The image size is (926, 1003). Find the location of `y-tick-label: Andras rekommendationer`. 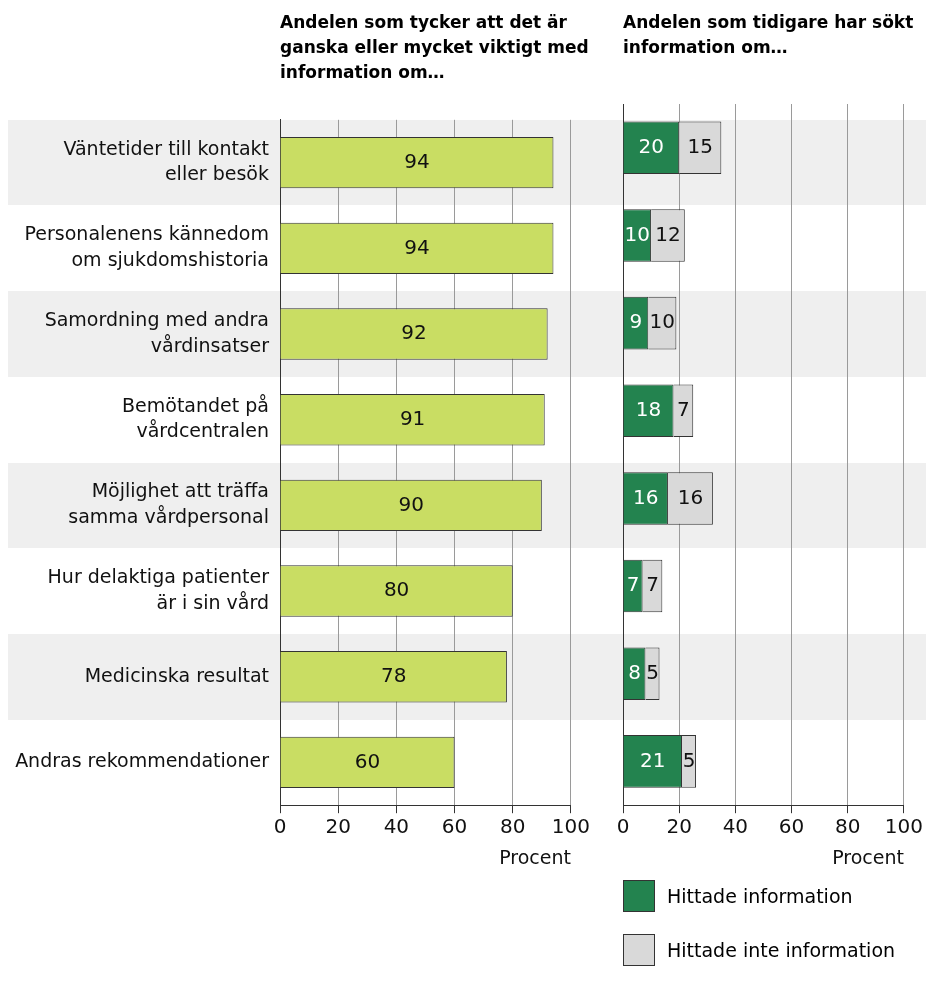

y-tick-label: Andras rekommendationer is located at coordinates (142, 760).